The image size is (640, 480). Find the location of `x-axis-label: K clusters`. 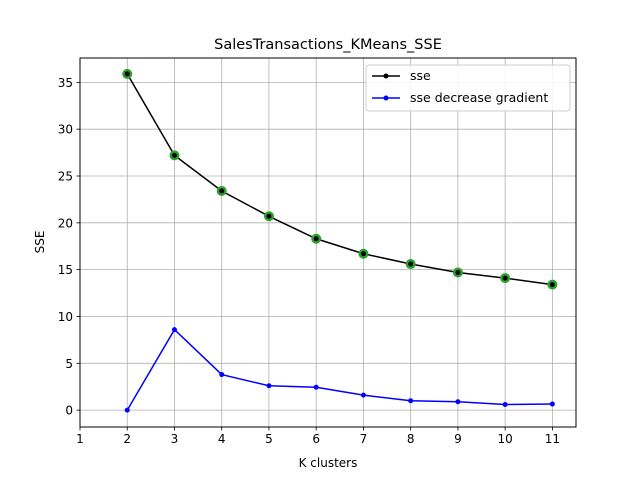

x-axis-label: K clusters is located at coordinates (328, 463).